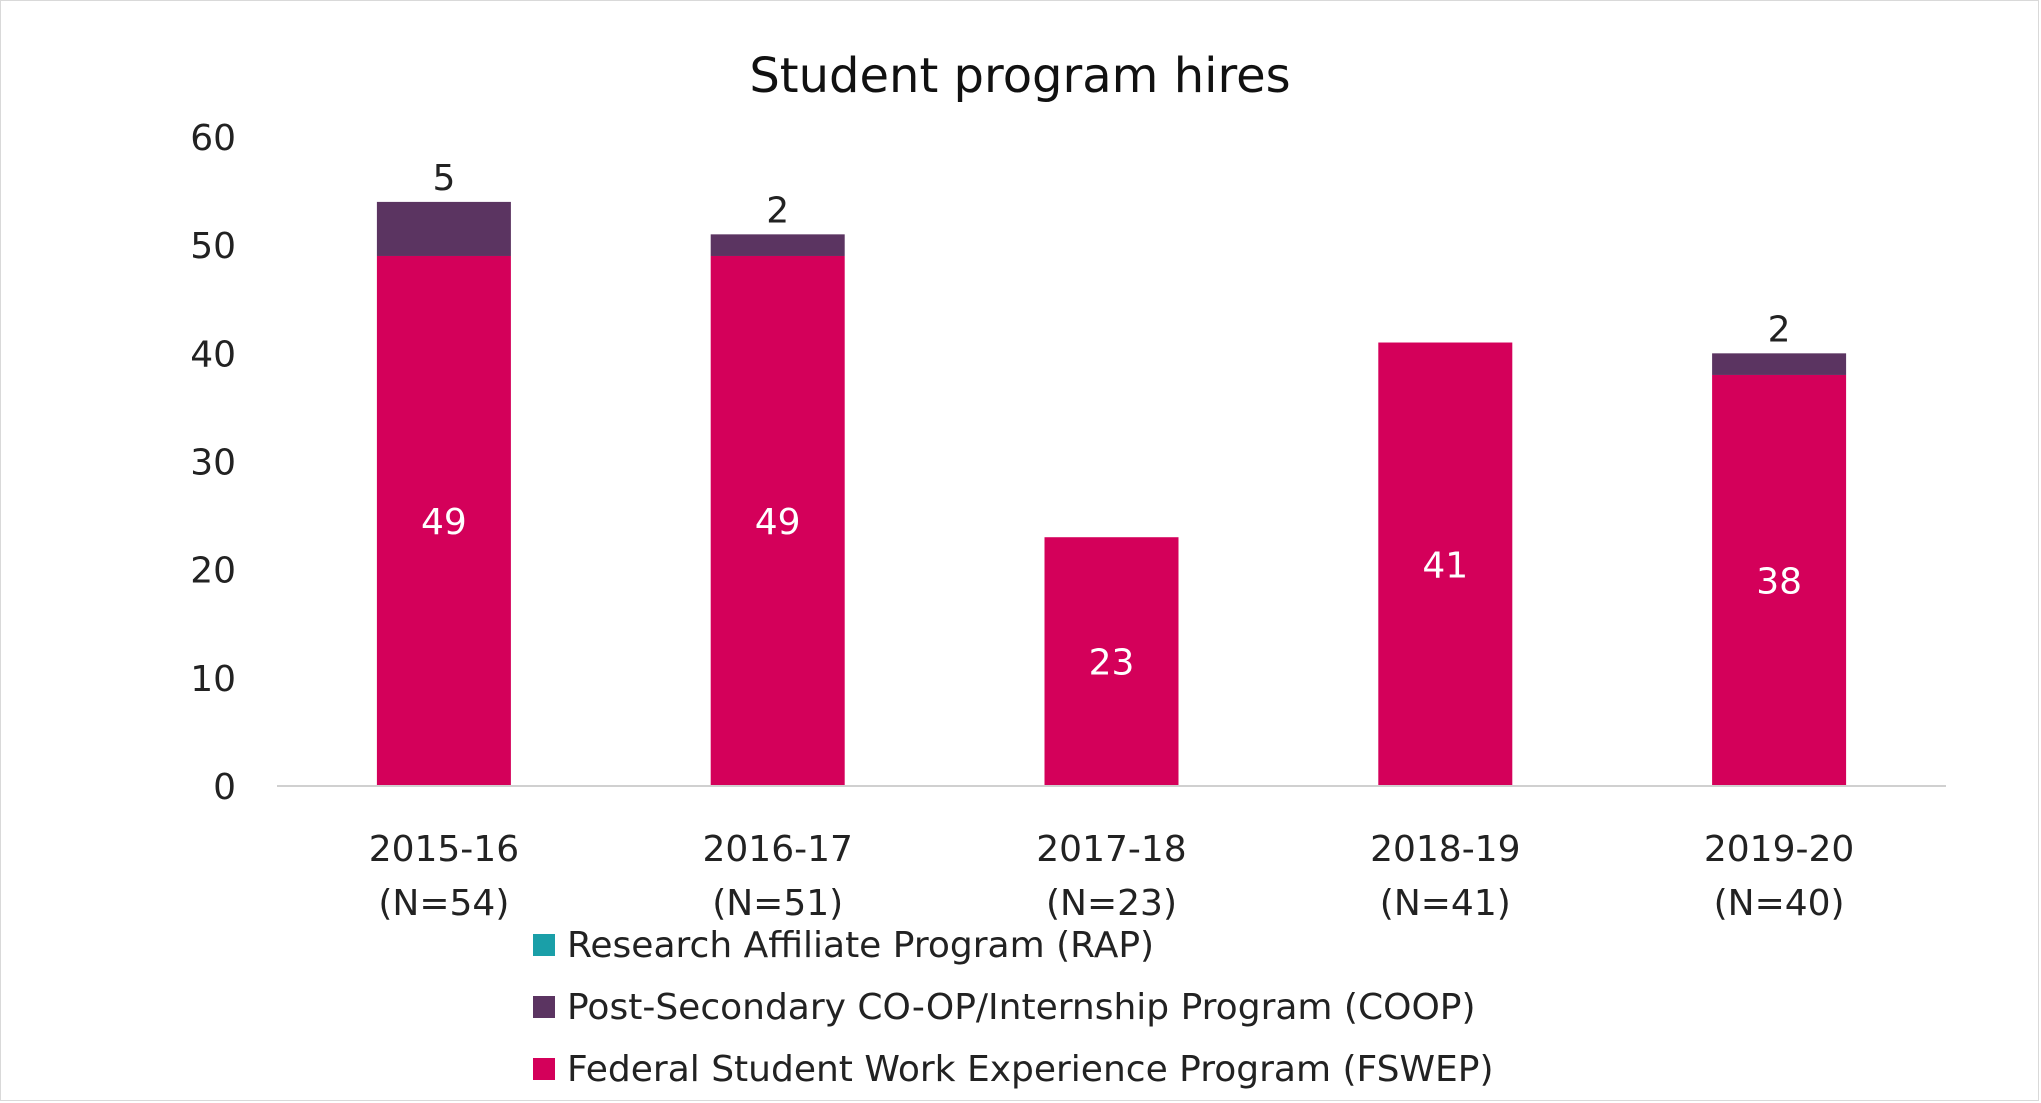 The width and height of the screenshot is (2041, 1103). I want to click on y-tick-label: 40, so click(213, 354).